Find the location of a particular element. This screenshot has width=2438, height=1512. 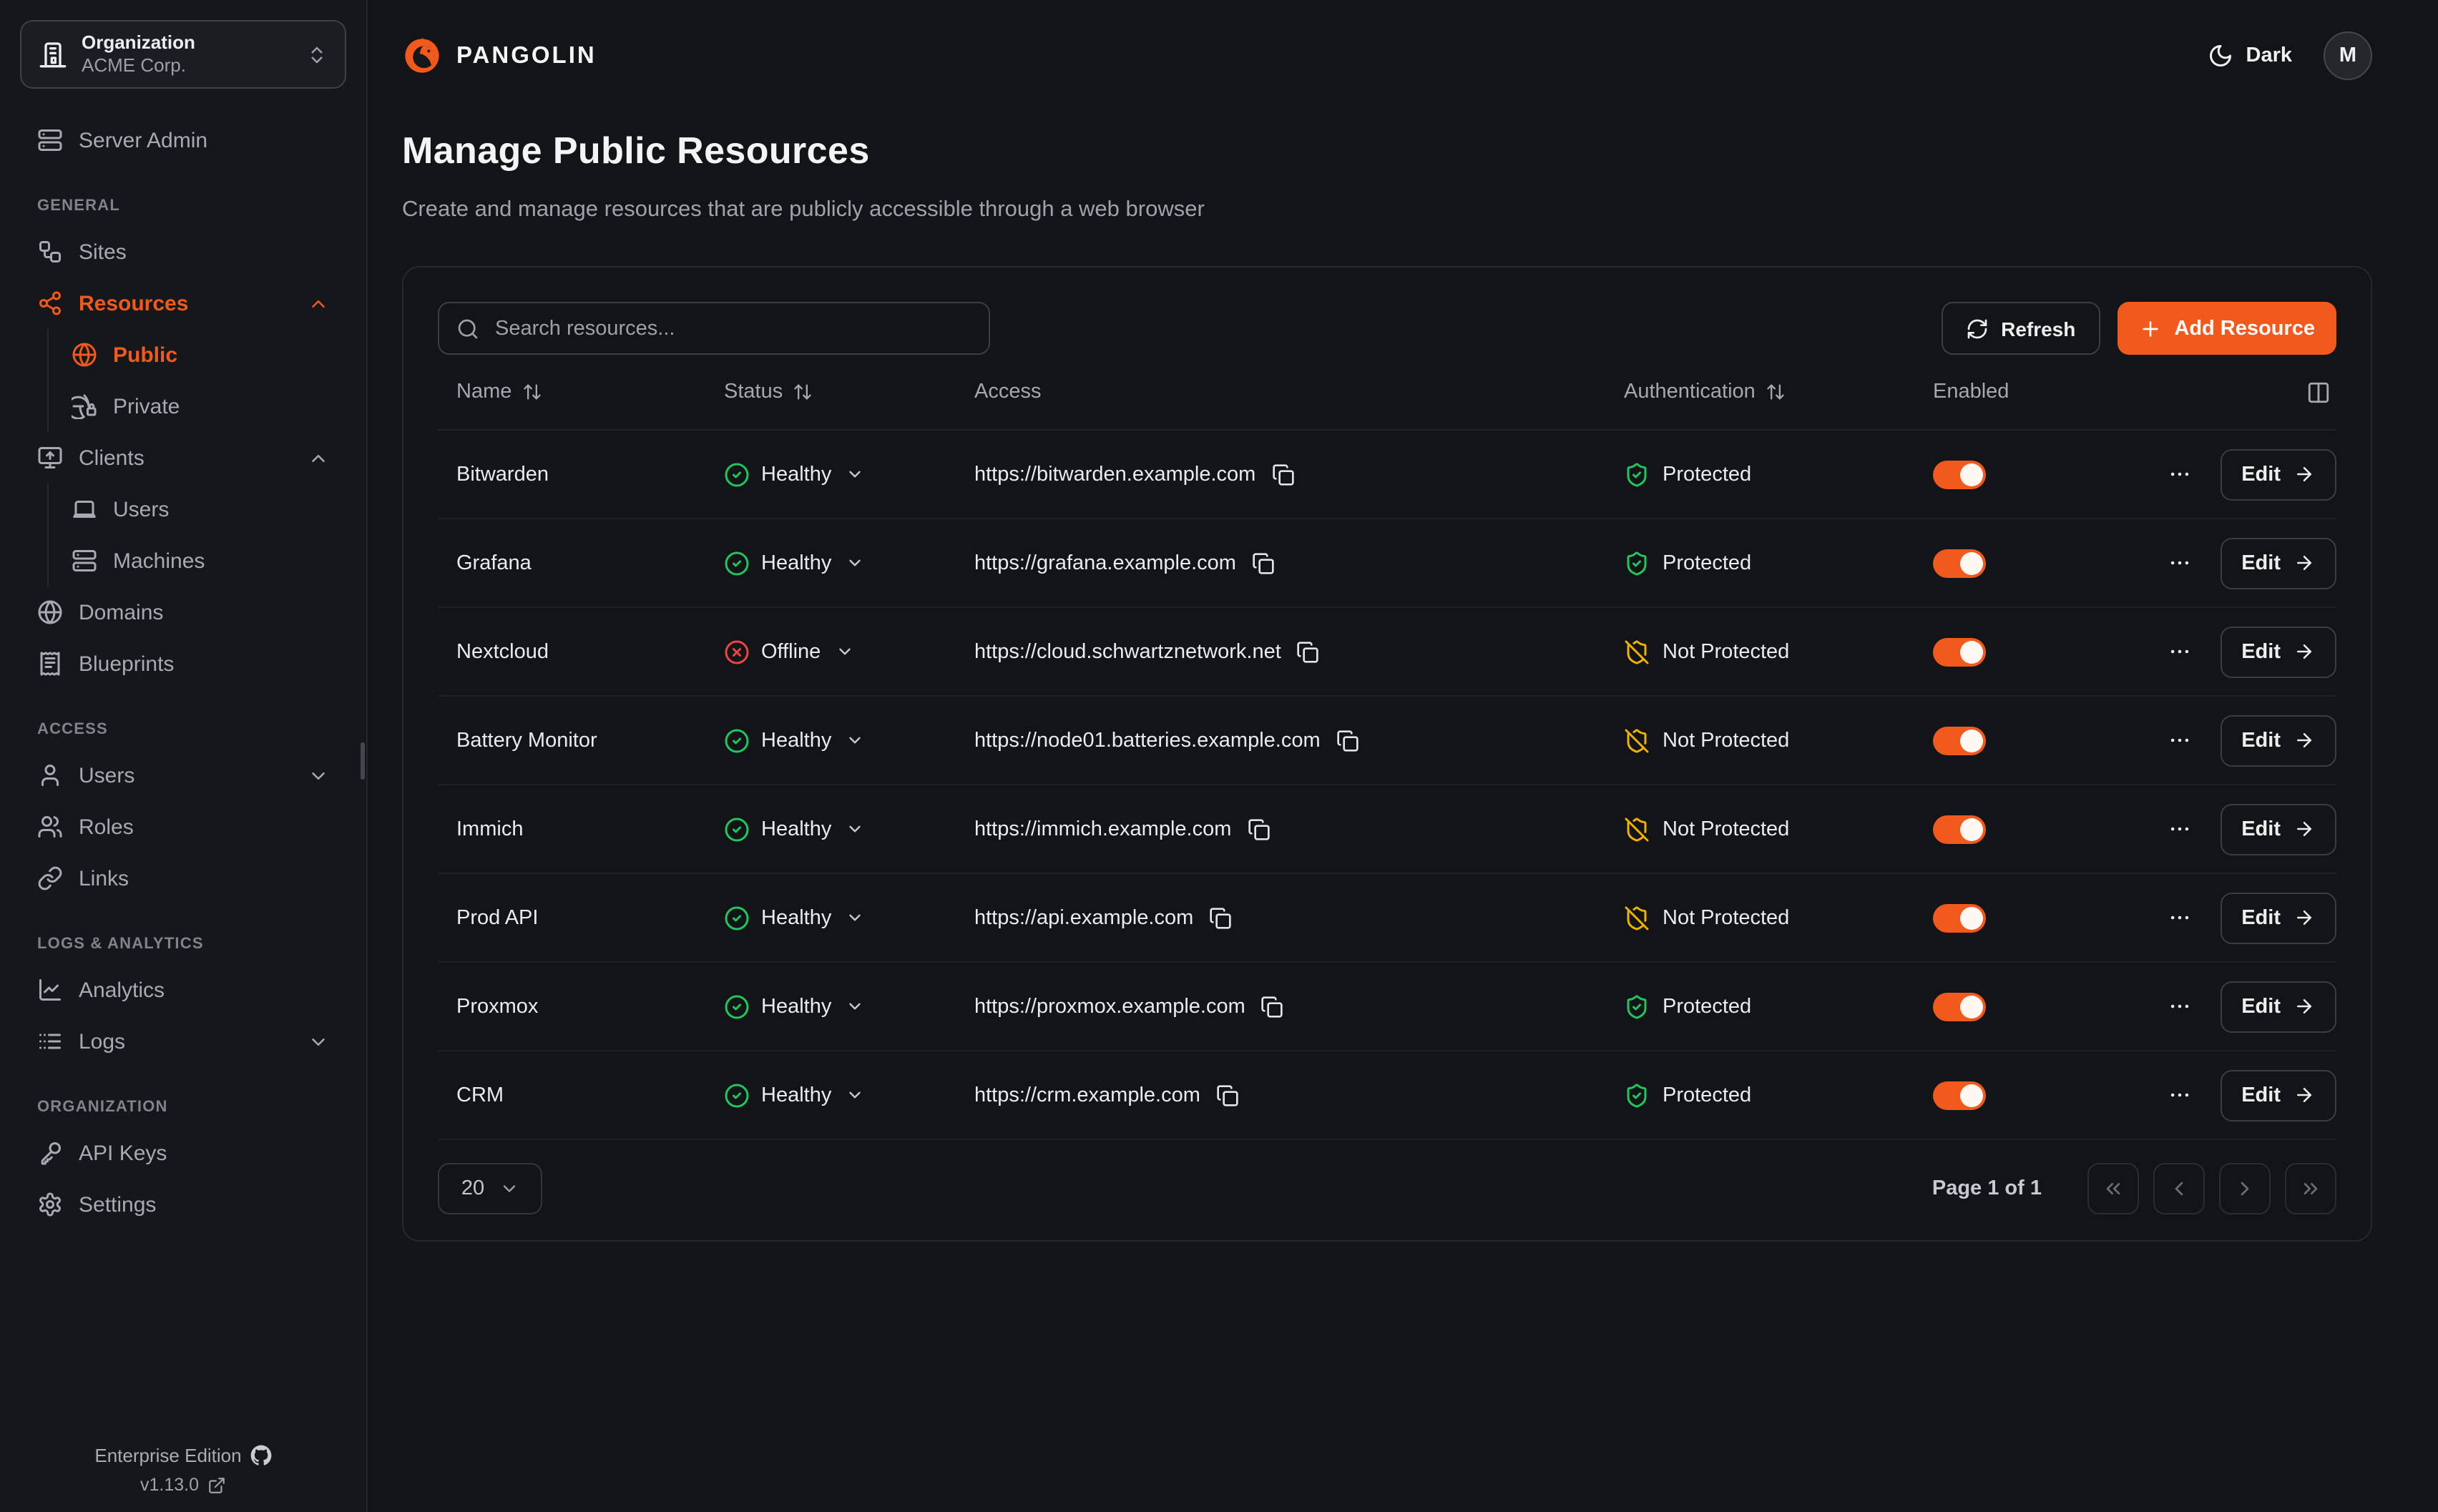

sidebar-item-logs: Logs is located at coordinates (183, 1041).